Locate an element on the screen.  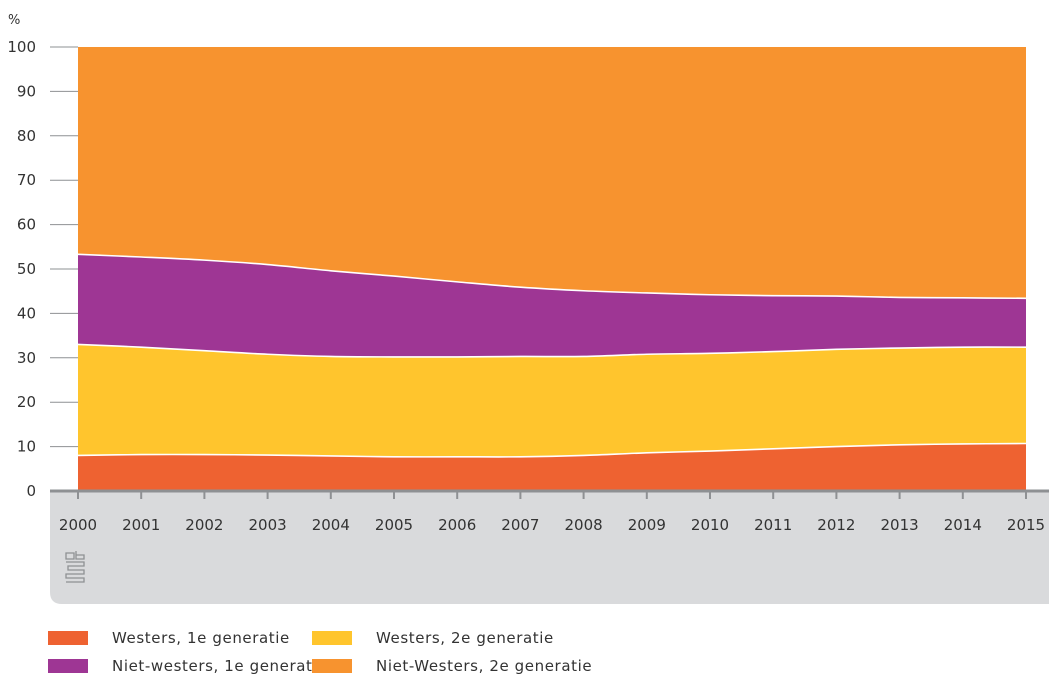
legend-label: Westers, 1e generatie is located at coordinates (201, 638).